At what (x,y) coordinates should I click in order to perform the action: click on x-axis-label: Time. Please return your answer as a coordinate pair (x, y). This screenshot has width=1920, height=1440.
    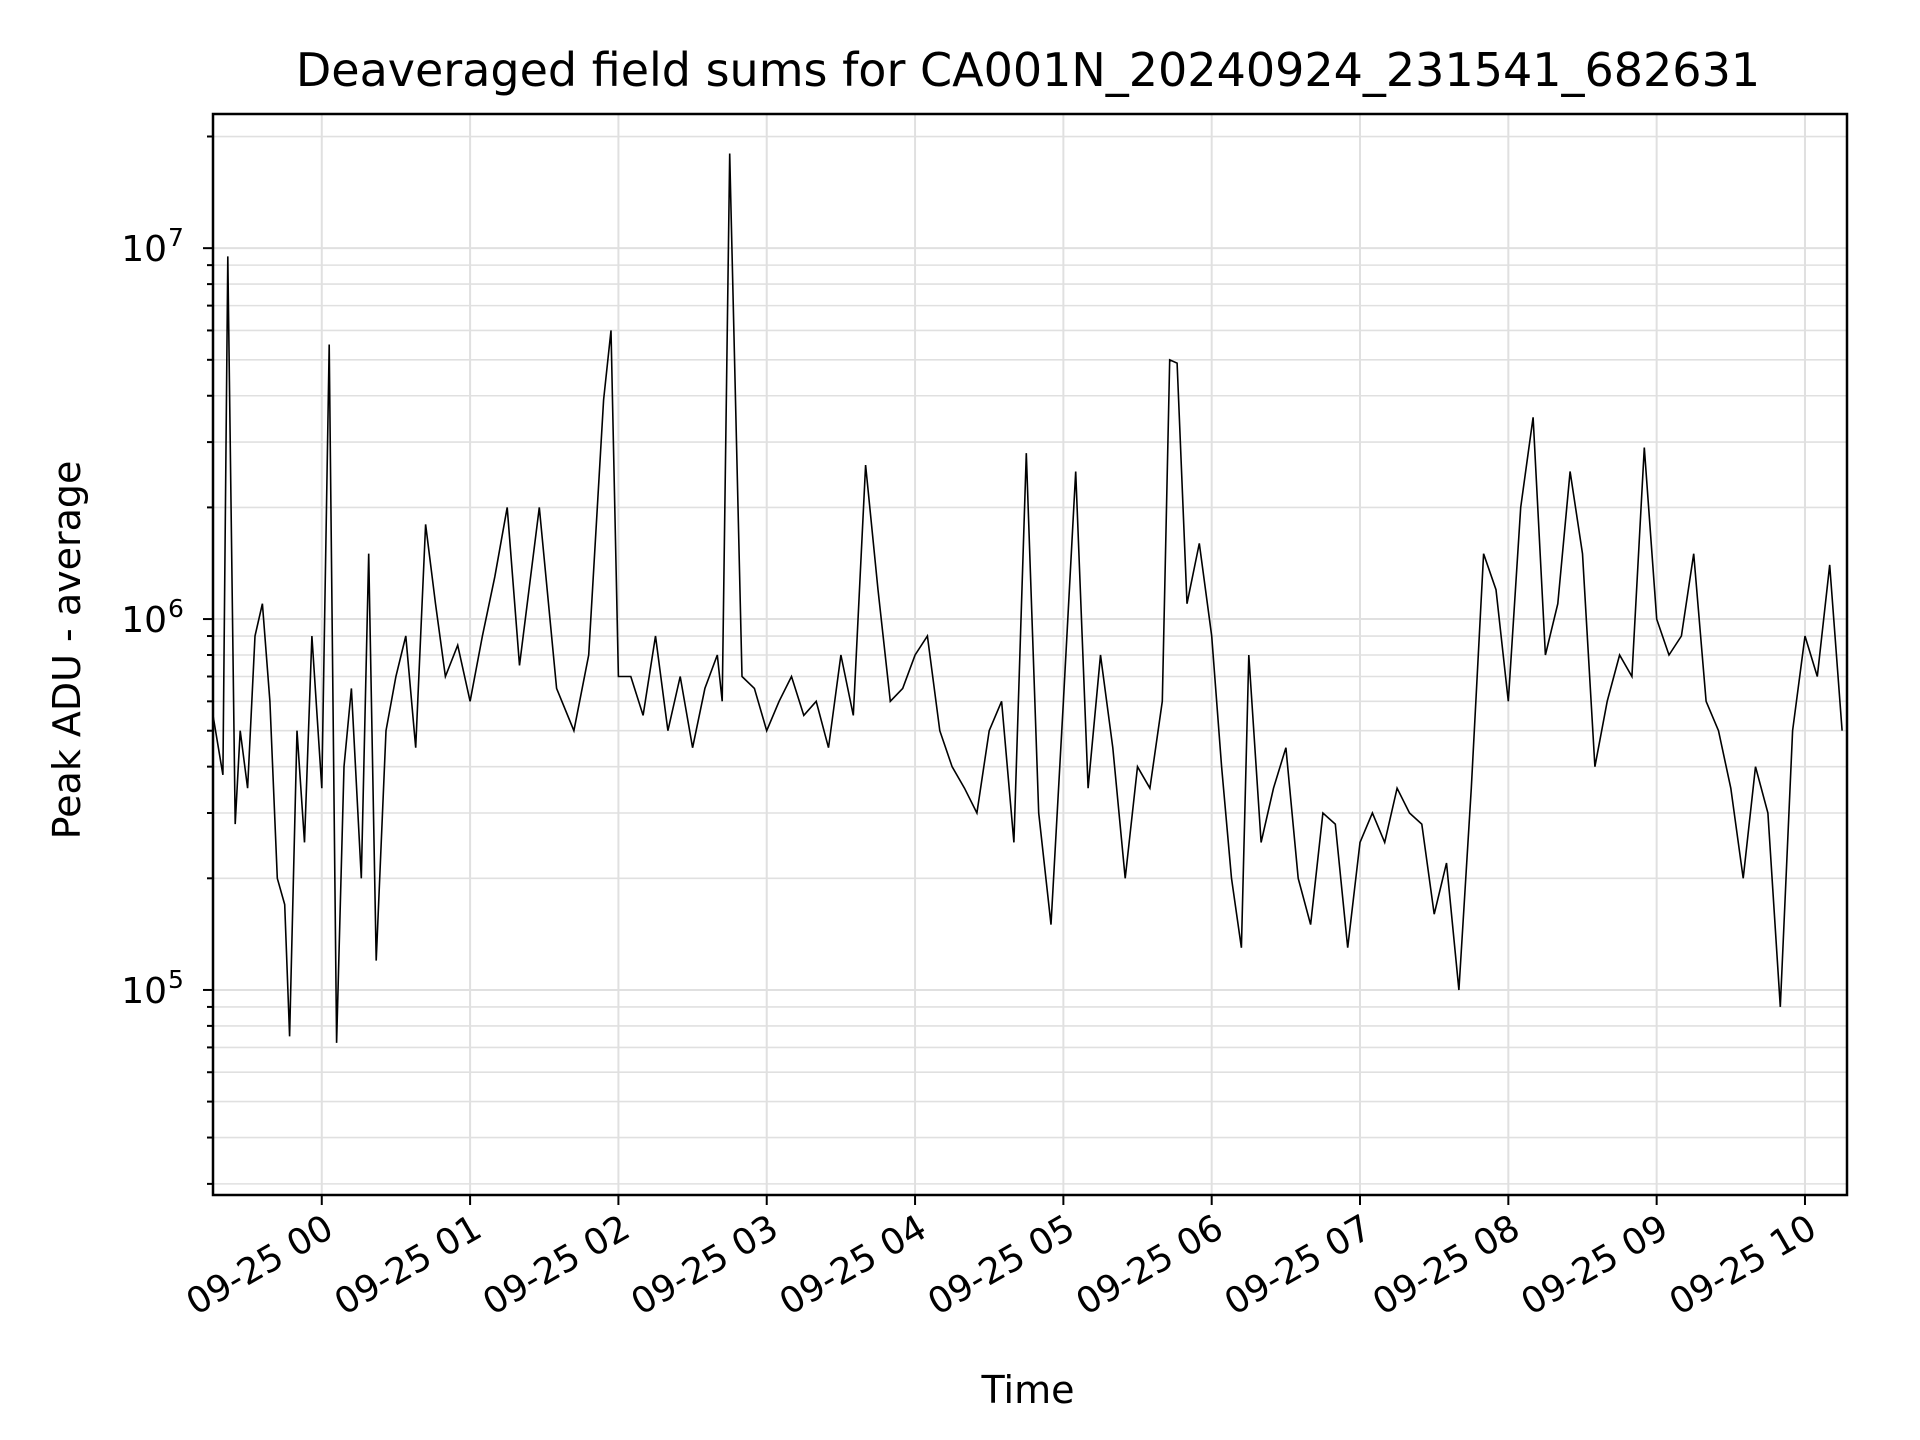
    Looking at the image, I should click on (1028, 1390).